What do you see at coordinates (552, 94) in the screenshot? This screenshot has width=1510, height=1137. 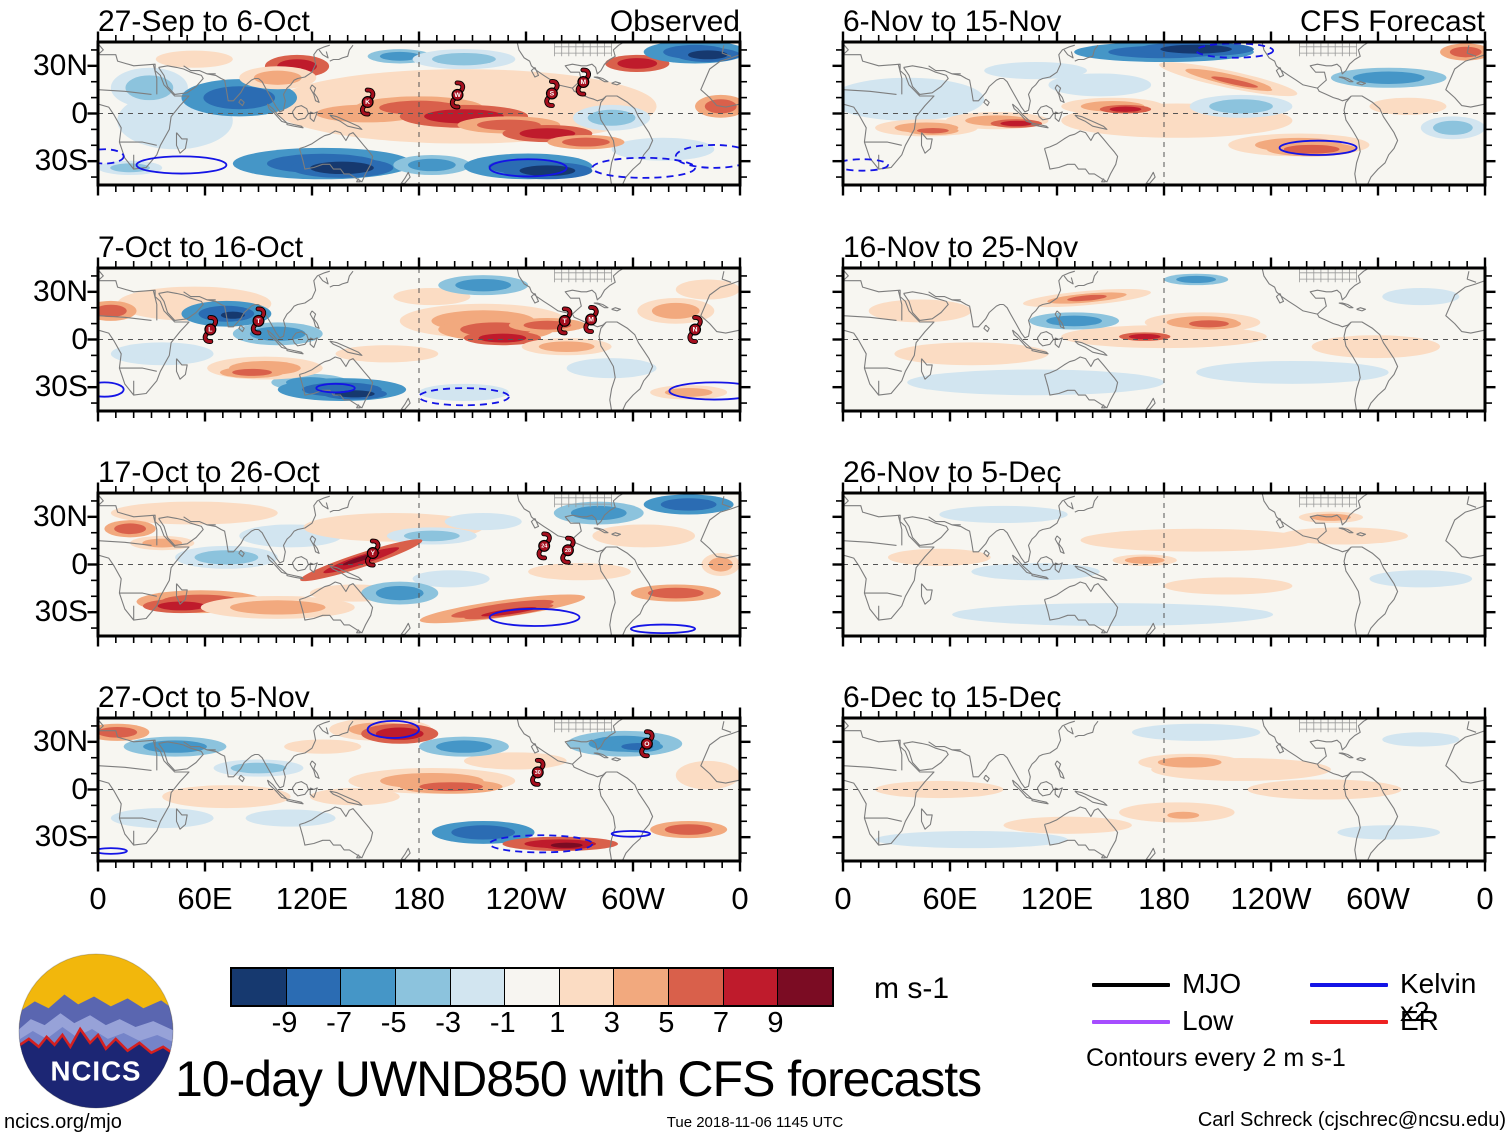 I see `storm-label: S` at bounding box center [552, 94].